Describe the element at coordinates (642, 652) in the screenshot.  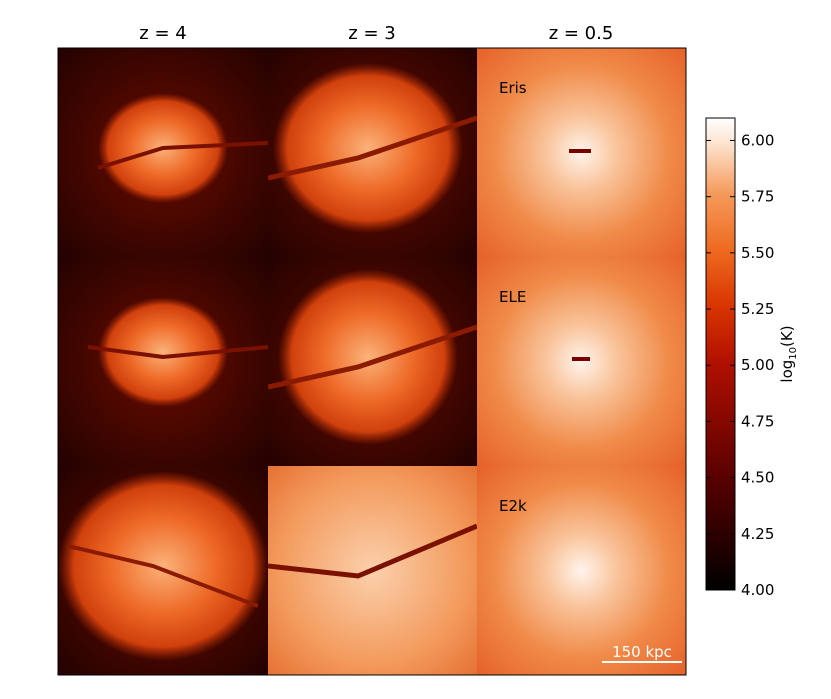
I see `scale-bar-label: 150 kpc` at that location.